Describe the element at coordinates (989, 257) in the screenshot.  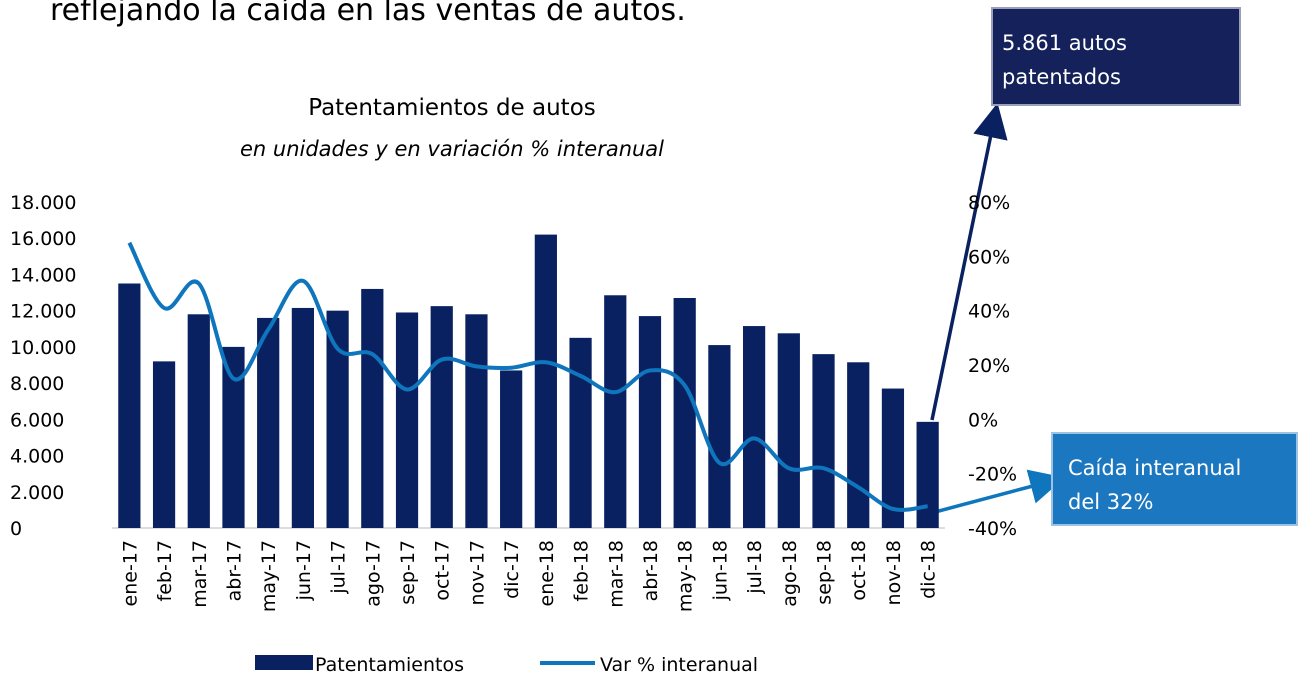
I see `y2-tick-label: 60%` at that location.